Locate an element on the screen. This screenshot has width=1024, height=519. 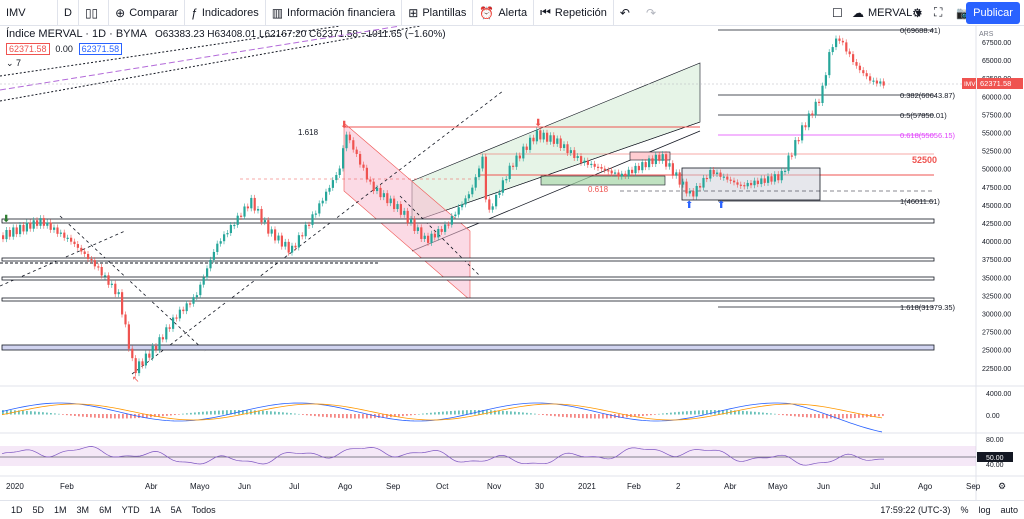
range-button-1a: 1A is located at coordinates (155, 510).